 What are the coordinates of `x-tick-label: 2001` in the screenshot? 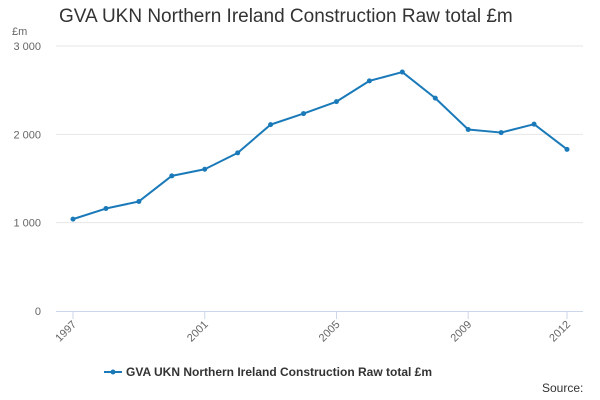 It's located at (198, 332).